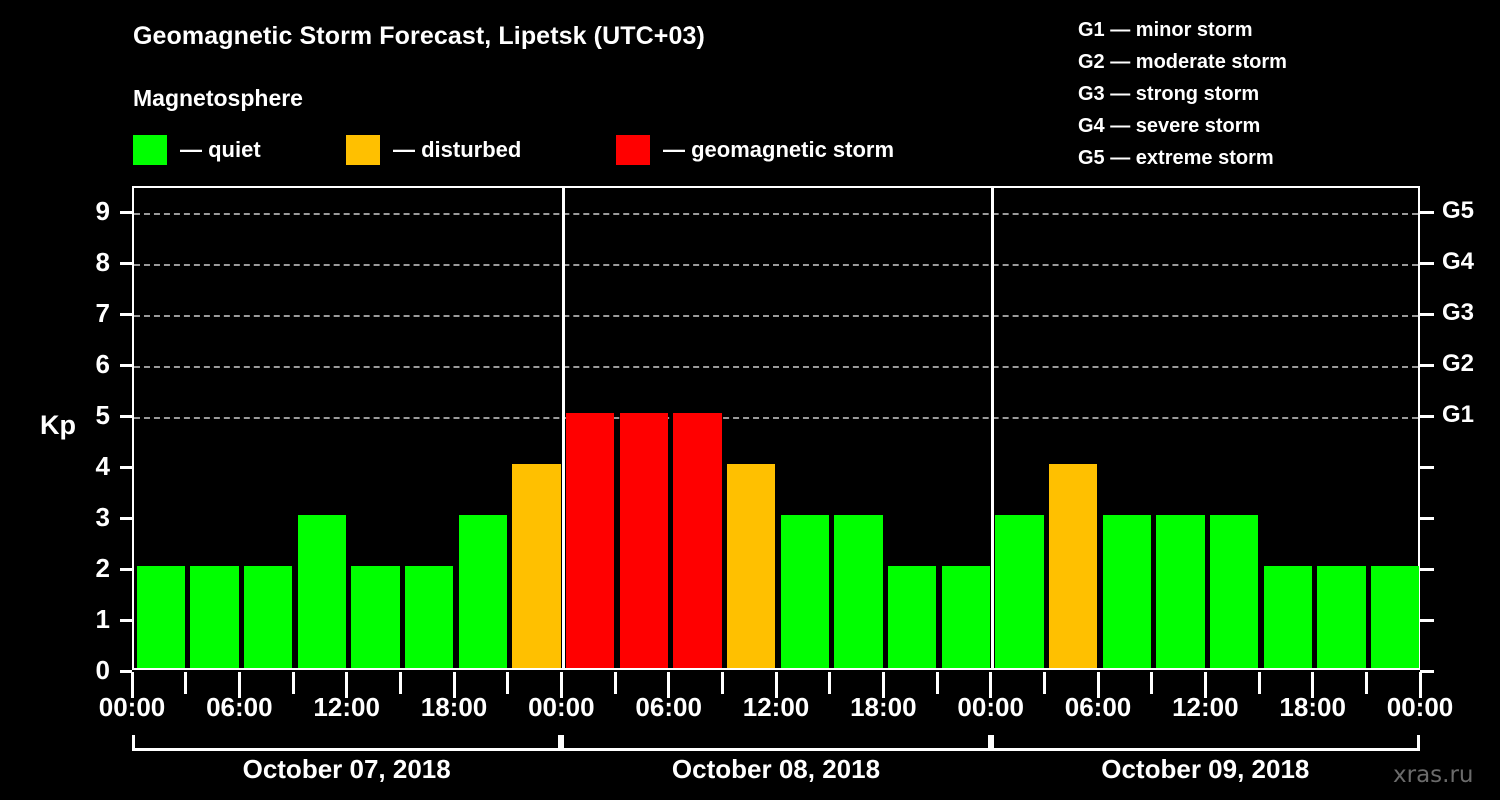  What do you see at coordinates (218, 98) in the screenshot?
I see `magnetosphere-label: Magnetosphere` at bounding box center [218, 98].